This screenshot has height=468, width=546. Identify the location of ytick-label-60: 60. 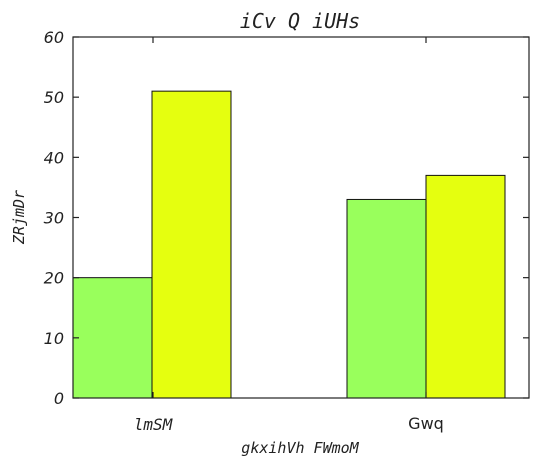
(54, 37).